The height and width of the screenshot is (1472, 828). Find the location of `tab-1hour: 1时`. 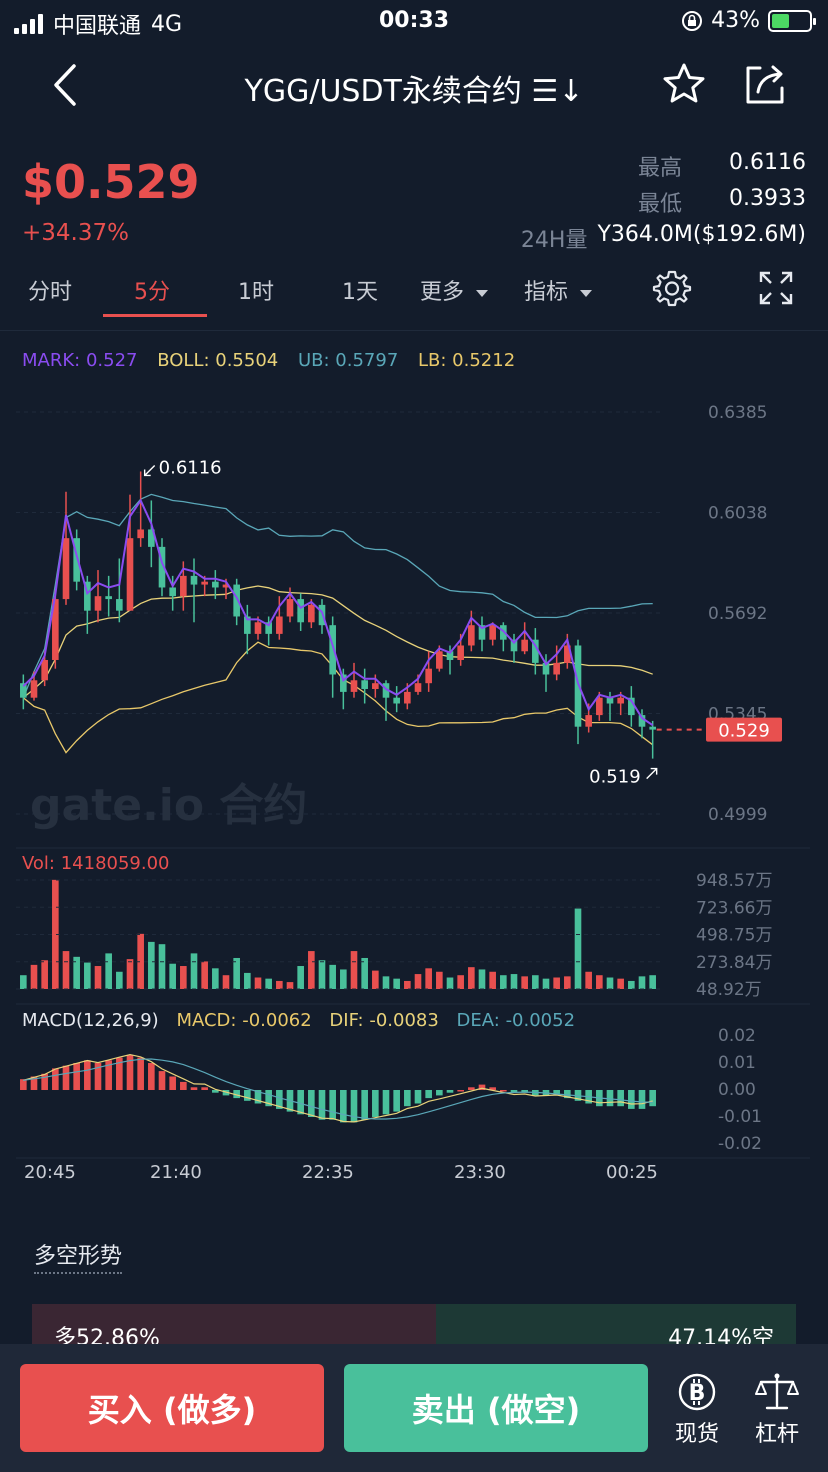

tab-1hour: 1时 is located at coordinates (256, 292).